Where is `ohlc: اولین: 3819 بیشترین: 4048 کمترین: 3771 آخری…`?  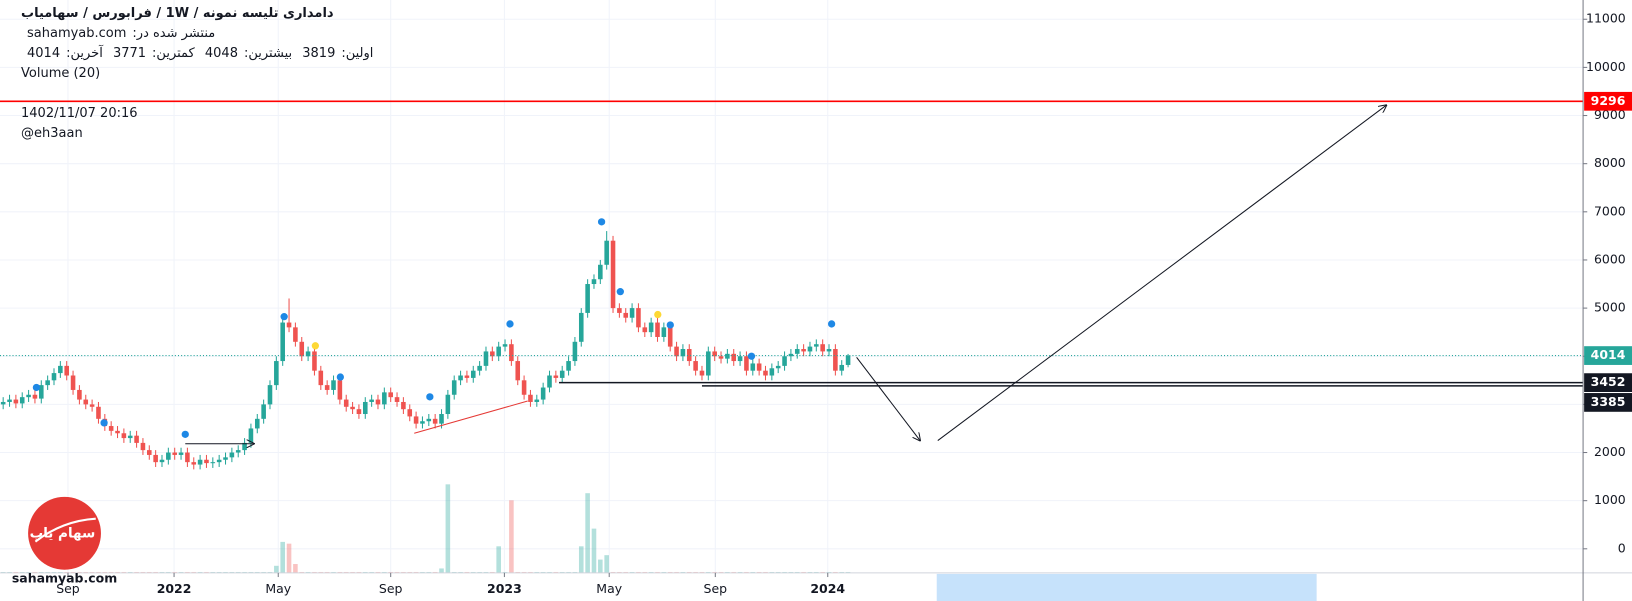 ohlc: اولین: 3819 بیشترین: 4048 کمترین: 3771 آخری… is located at coordinates (197, 54).